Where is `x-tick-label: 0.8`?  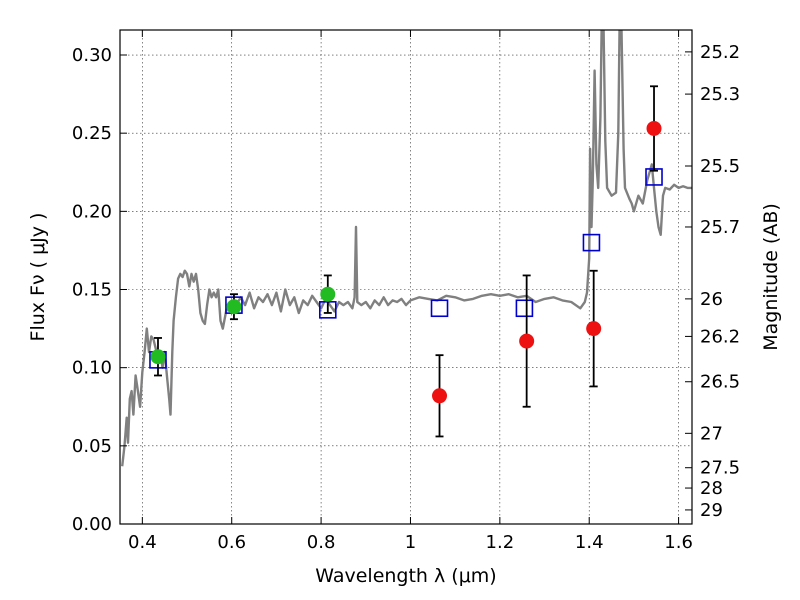
x-tick-label: 0.8 is located at coordinates (321, 542).